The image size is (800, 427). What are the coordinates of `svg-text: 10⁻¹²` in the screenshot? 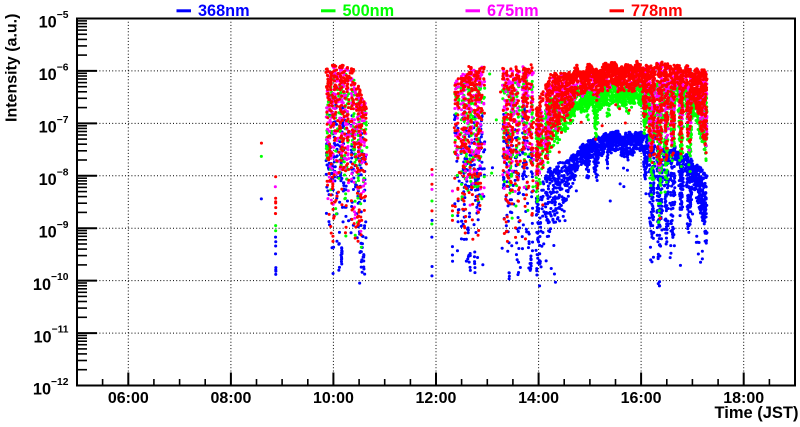 It's located at (51, 388).